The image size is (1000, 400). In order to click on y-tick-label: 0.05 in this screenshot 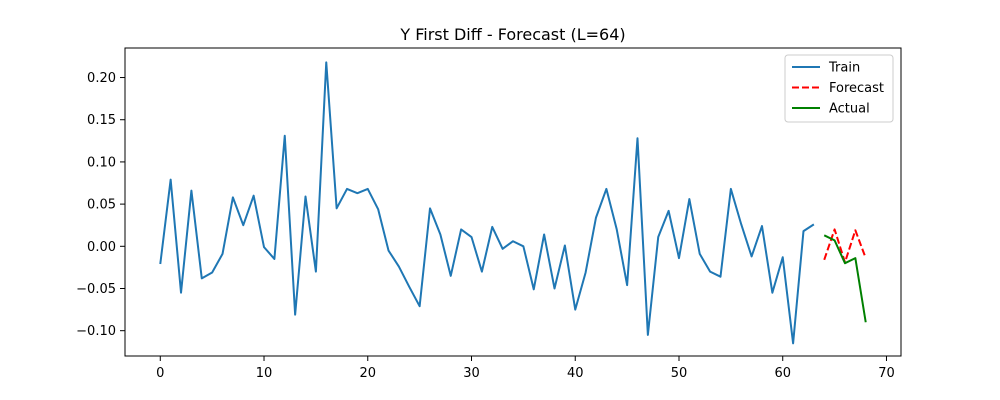, I will do `click(101, 205)`.